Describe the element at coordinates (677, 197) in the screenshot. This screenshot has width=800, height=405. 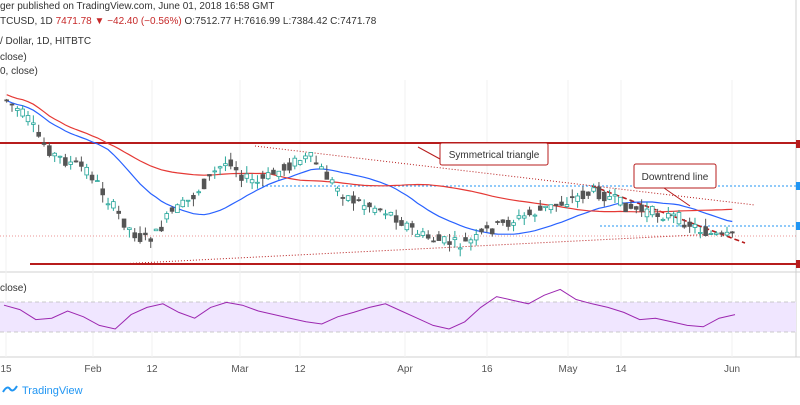
I see `downtrend-callout-pointer` at that location.